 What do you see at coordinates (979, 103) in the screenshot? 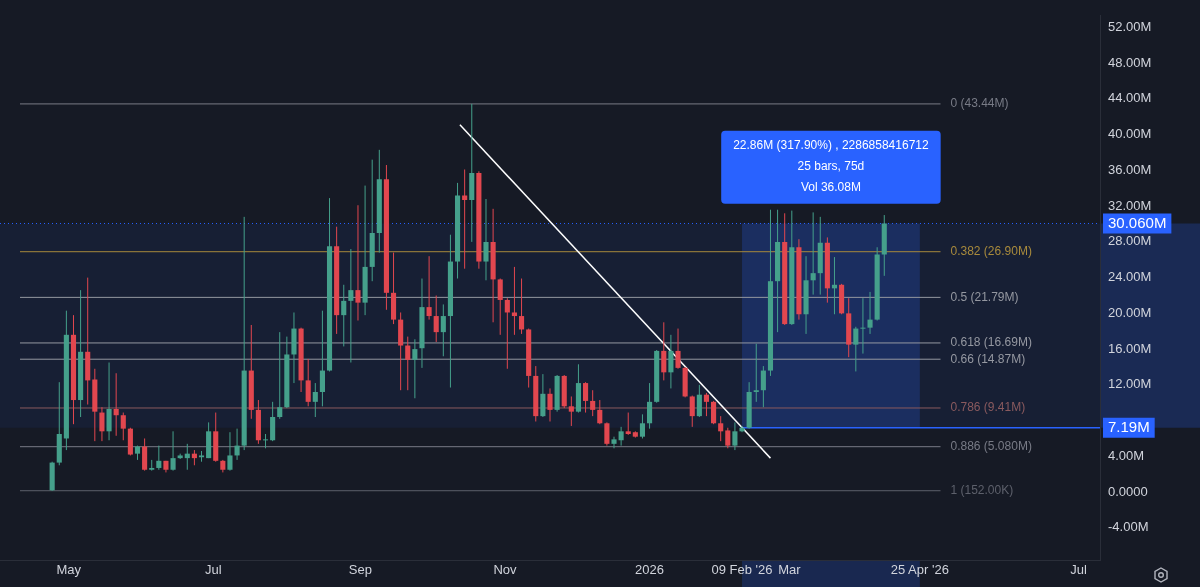
I see `ref-line-label: 0 (43.44M)` at bounding box center [979, 103].